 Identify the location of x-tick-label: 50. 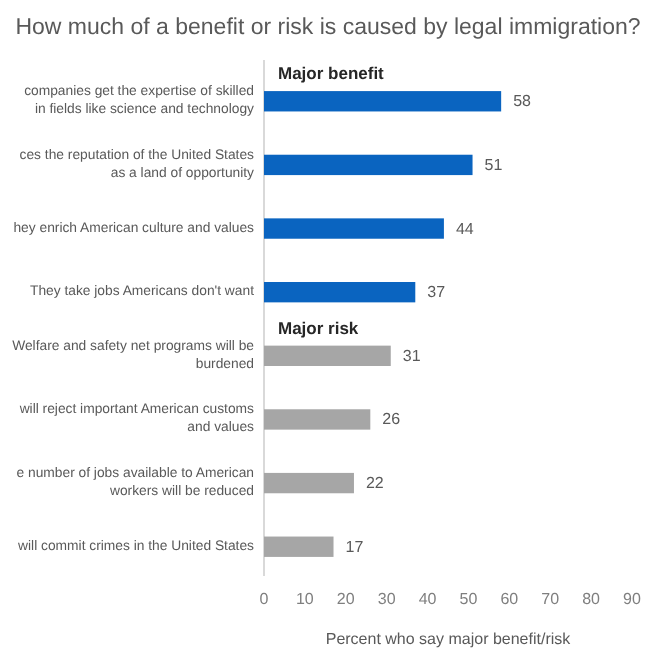
(469, 599).